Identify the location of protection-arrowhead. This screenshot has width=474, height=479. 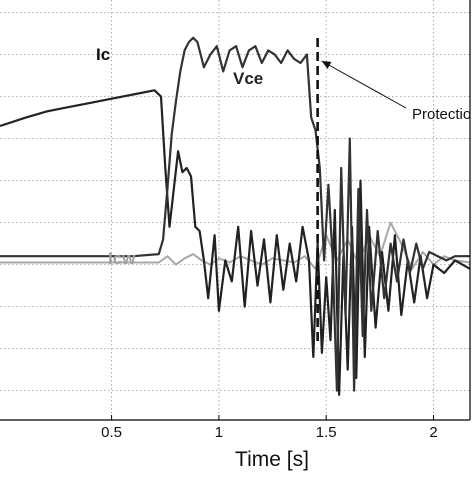
(326, 65).